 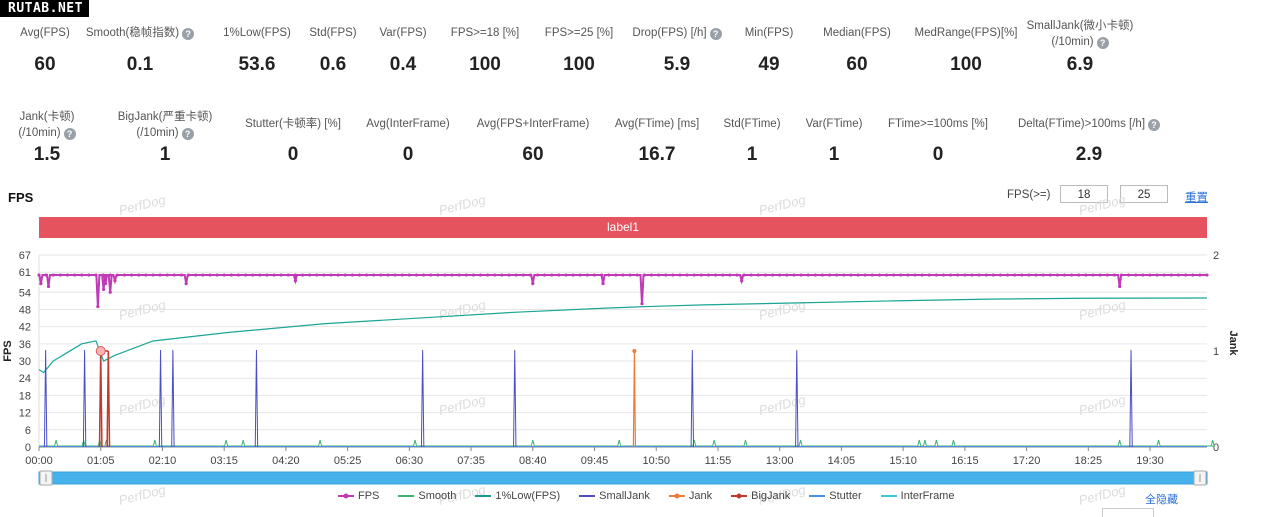 I want to click on x-tick-label: 11:55, so click(x=718, y=461).